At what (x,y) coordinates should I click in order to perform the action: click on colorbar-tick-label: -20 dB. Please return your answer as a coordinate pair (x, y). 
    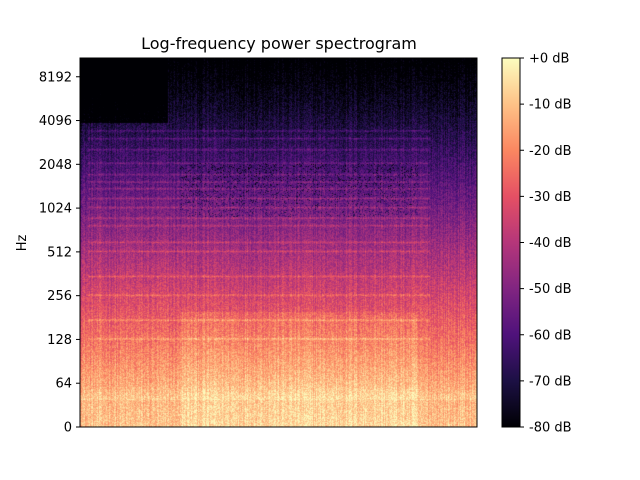
    Looking at the image, I should click on (550, 151).